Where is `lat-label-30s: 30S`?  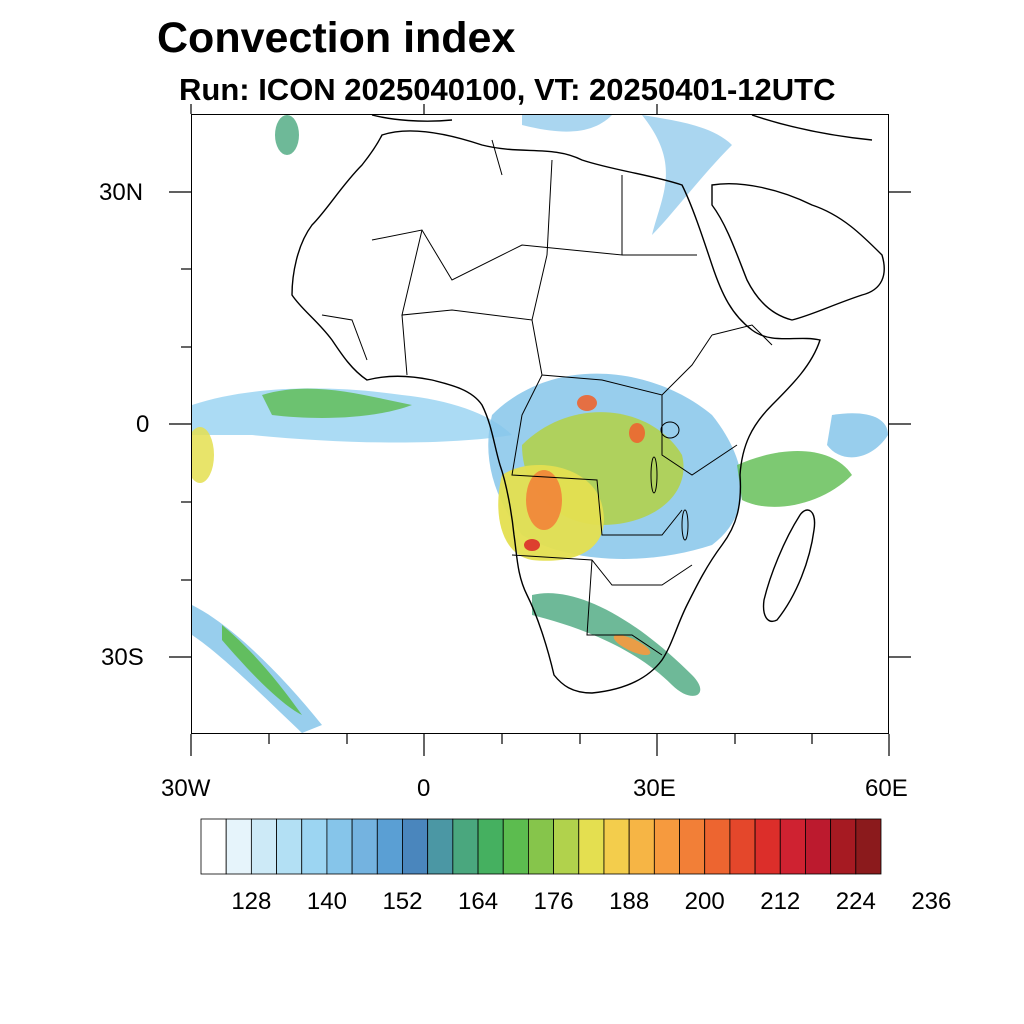
lat-label-30s: 30S is located at coordinates (122, 657).